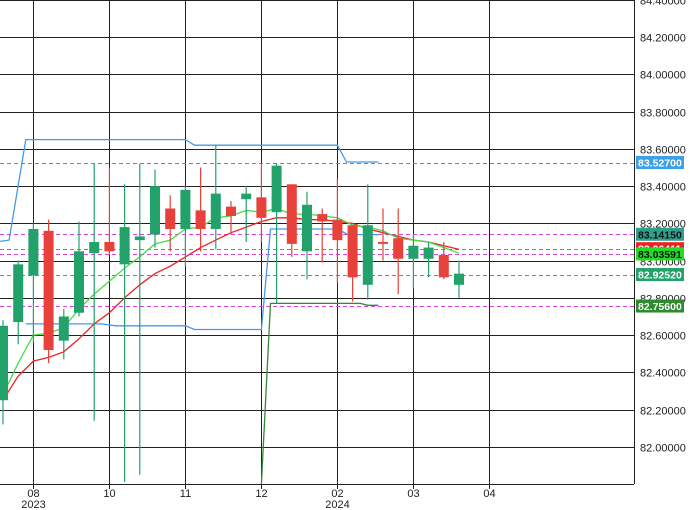 The image size is (690, 510). I want to click on price-tag-label: 83.03591, so click(660, 255).